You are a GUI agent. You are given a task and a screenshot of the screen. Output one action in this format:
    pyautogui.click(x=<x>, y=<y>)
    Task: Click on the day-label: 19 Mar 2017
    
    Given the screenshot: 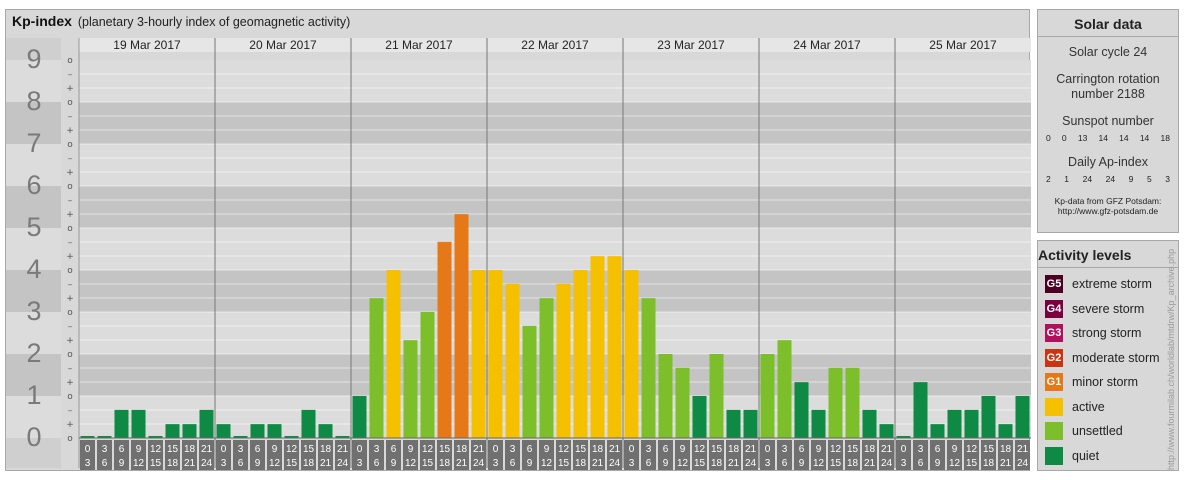 What is the action you would take?
    pyautogui.click(x=147, y=45)
    